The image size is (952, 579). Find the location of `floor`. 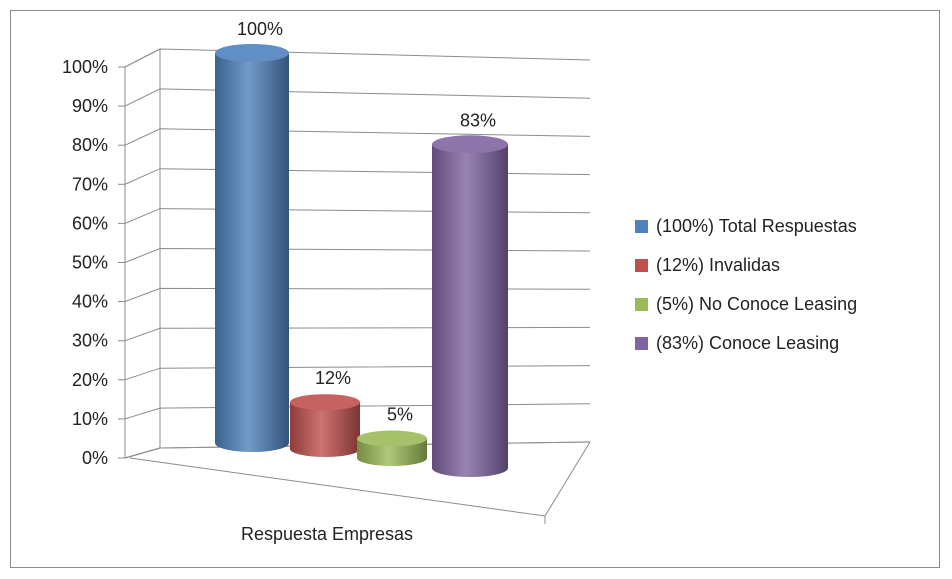

floor is located at coordinates (357, 479).